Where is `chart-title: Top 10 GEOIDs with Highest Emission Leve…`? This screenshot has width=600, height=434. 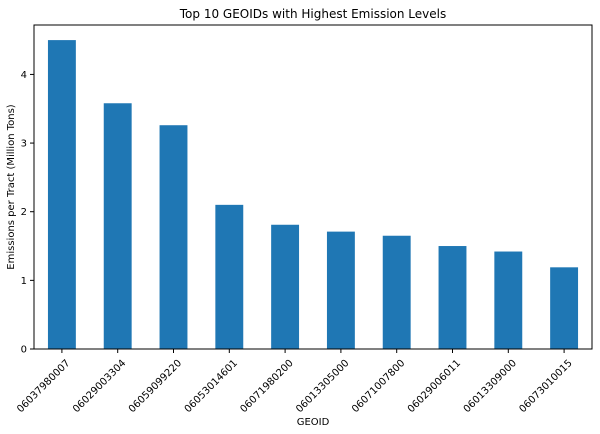
chart-title: Top 10 GEOIDs with Highest Emission Leve… is located at coordinates (312, 14).